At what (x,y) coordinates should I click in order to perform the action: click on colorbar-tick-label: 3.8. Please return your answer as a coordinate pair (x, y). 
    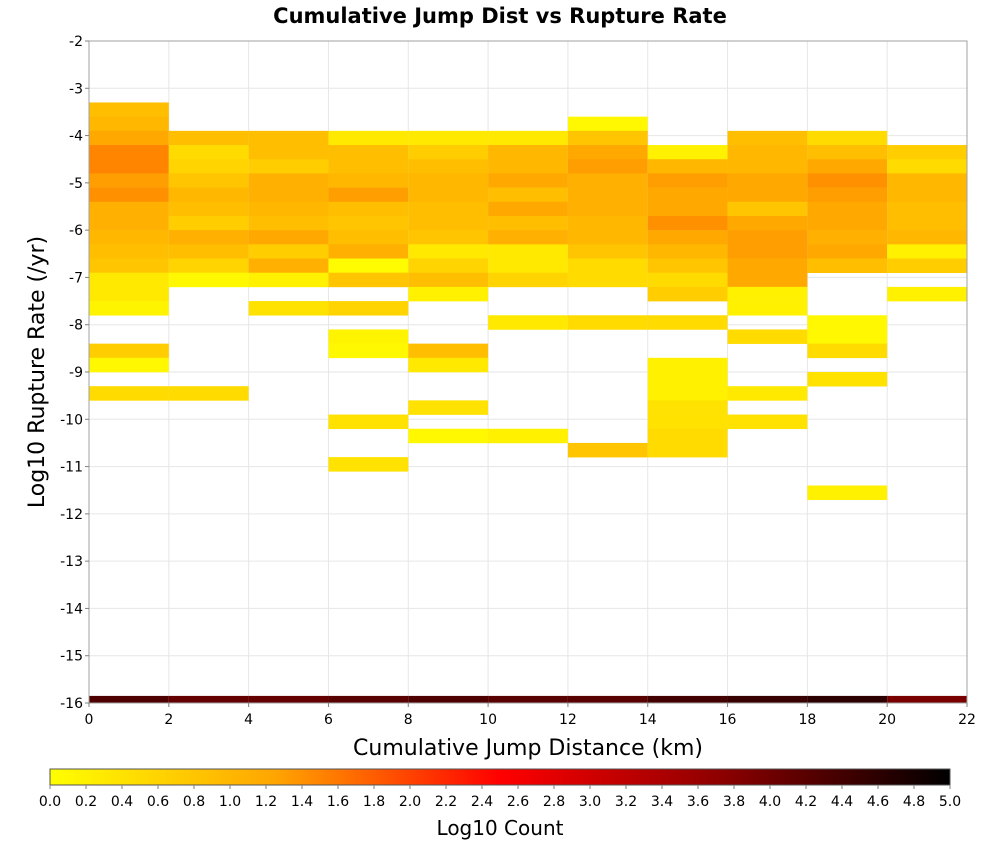
    Looking at the image, I should click on (734, 802).